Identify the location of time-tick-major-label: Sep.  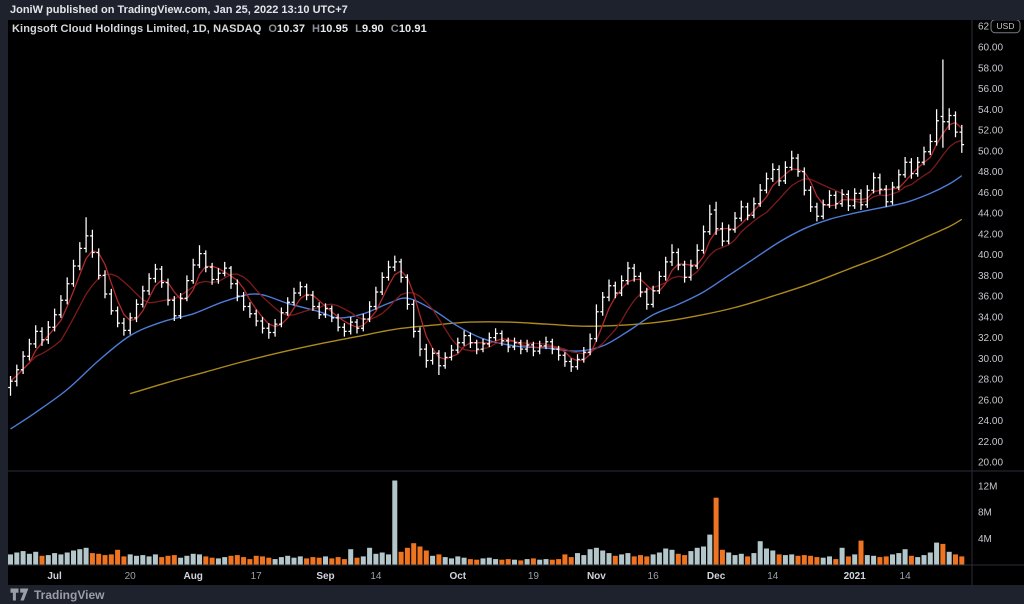
(325, 576).